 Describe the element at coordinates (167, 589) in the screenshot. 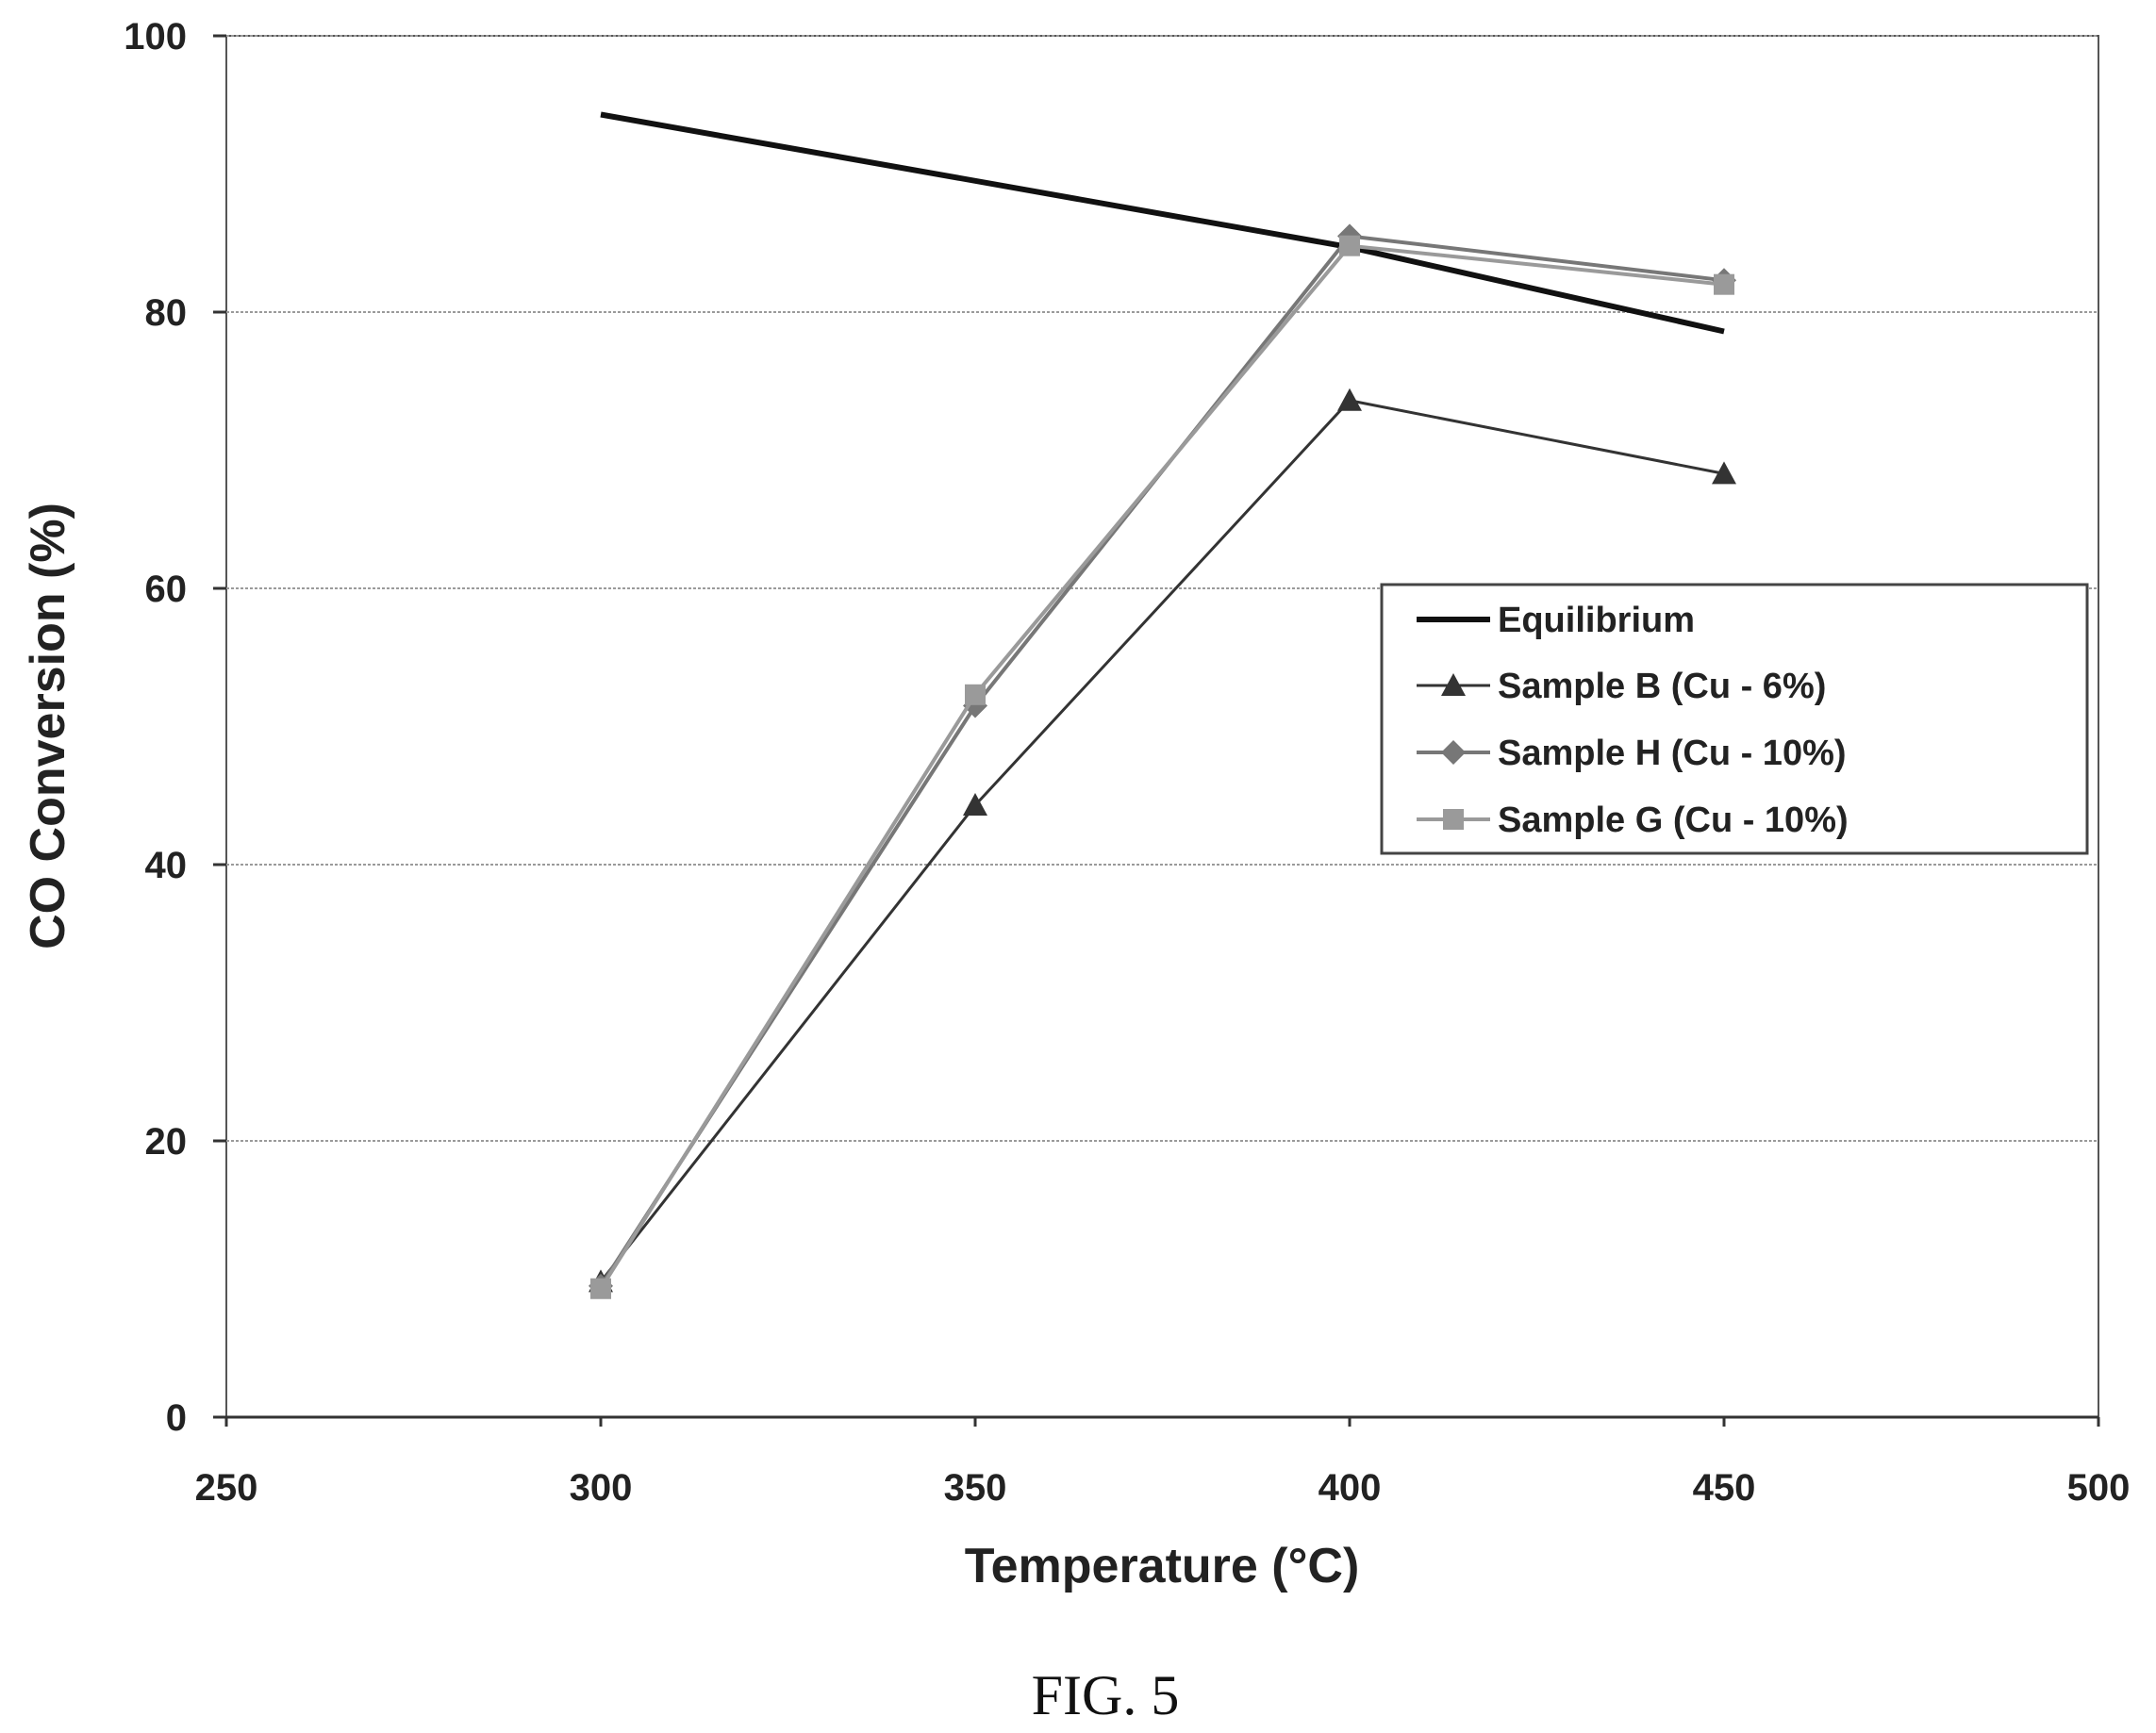

I see `y-tick-label: 60` at that location.